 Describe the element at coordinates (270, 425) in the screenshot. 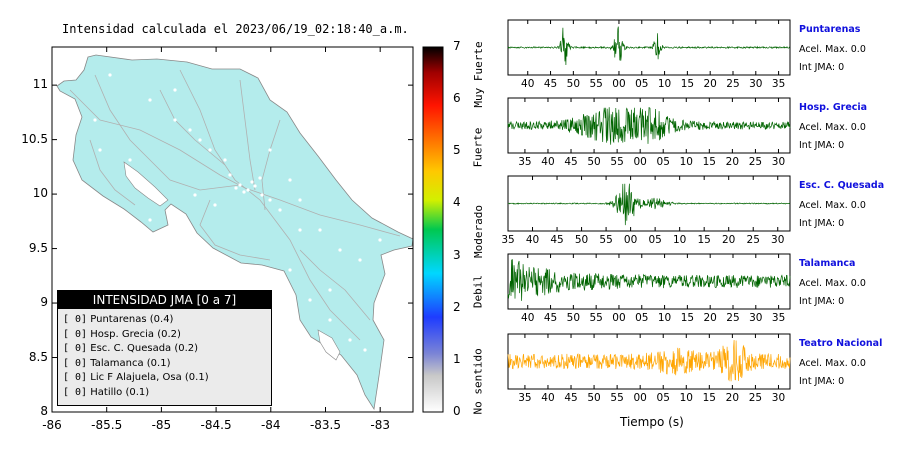

I see `map-xtick-label: -84` at that location.